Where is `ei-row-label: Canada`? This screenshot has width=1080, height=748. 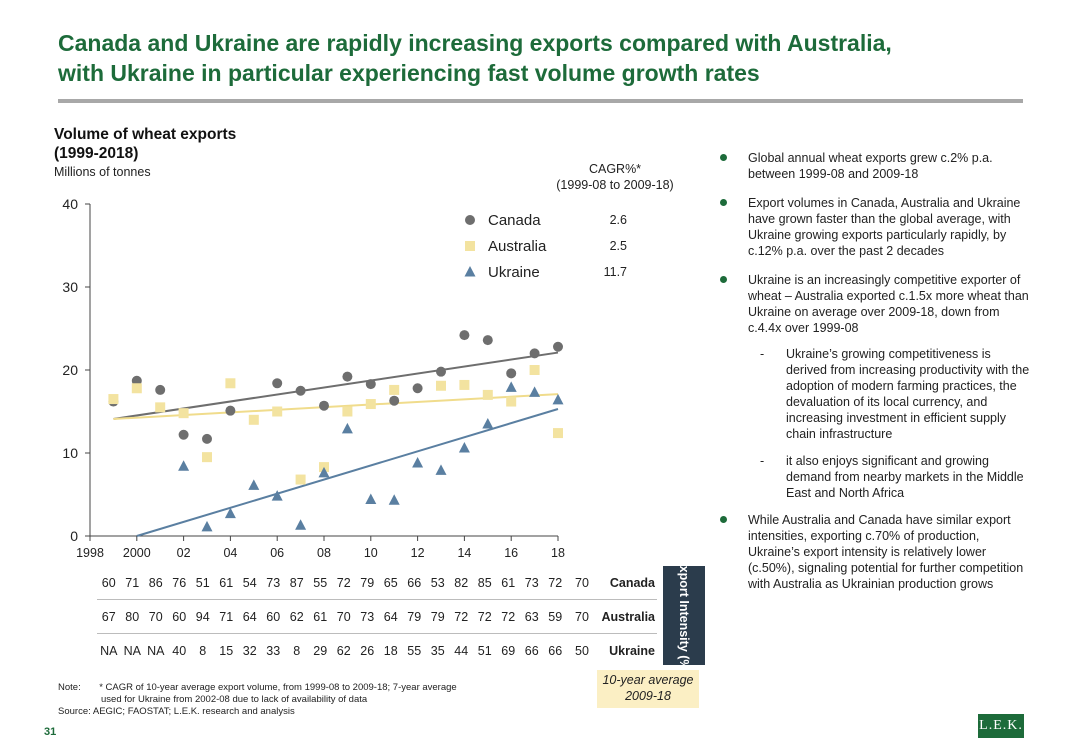 ei-row-label: Canada is located at coordinates (632, 582).